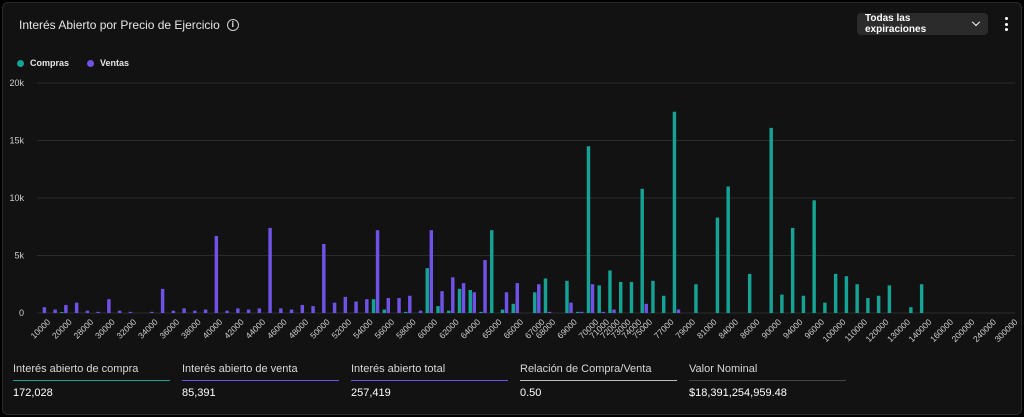 Image resolution: width=1024 pixels, height=417 pixels. I want to click on x-tick-label: 65000, so click(492, 329).